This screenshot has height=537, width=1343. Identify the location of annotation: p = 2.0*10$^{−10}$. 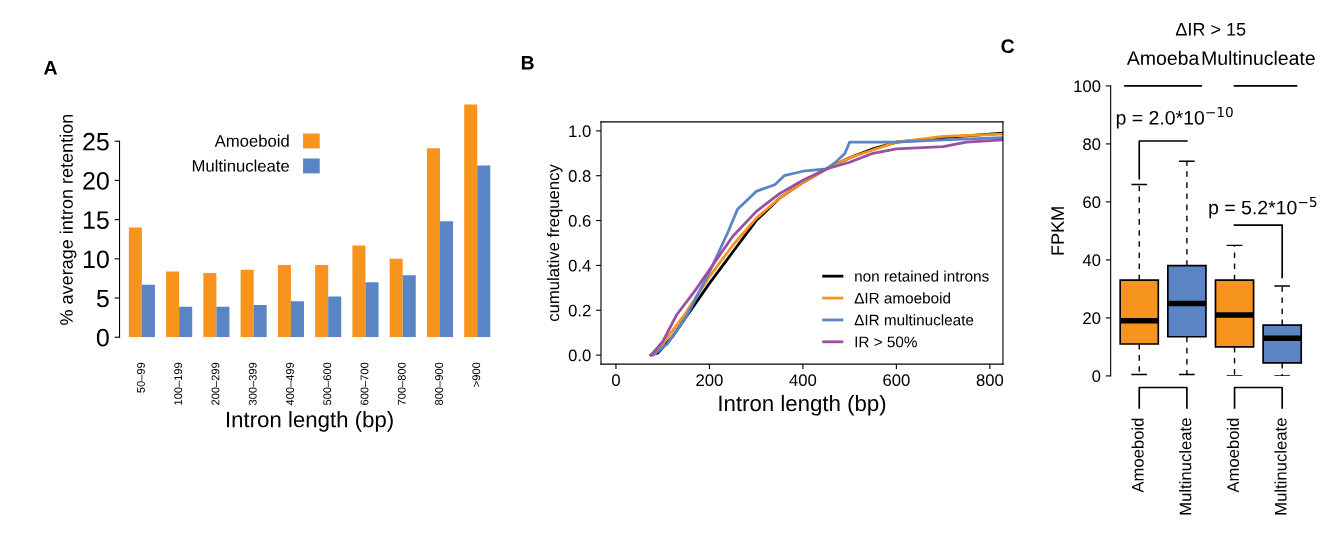
(1174, 117).